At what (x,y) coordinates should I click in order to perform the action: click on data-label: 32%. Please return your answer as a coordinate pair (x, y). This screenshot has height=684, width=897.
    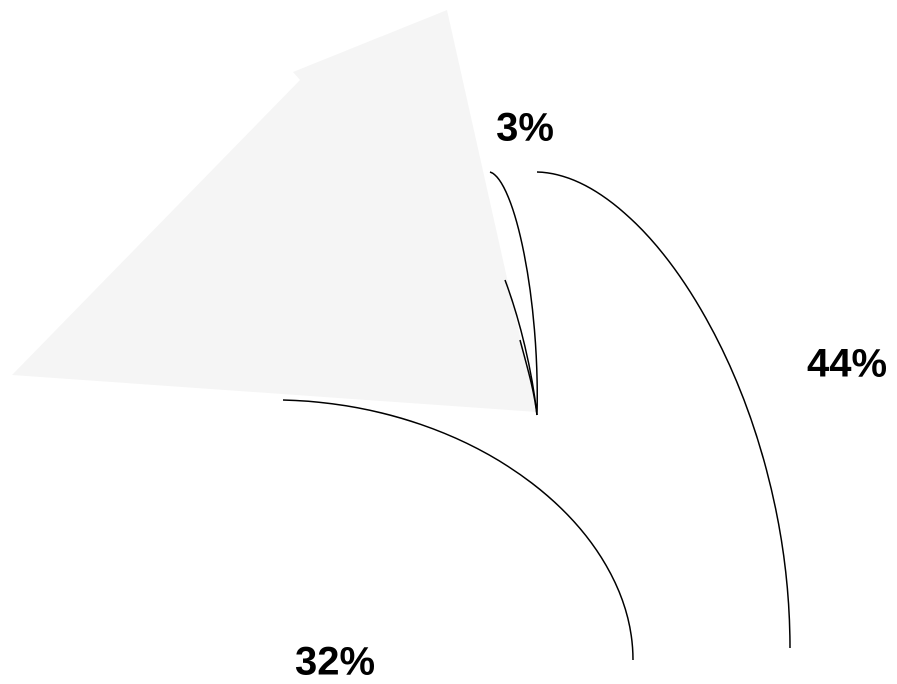
    Looking at the image, I should click on (335, 662).